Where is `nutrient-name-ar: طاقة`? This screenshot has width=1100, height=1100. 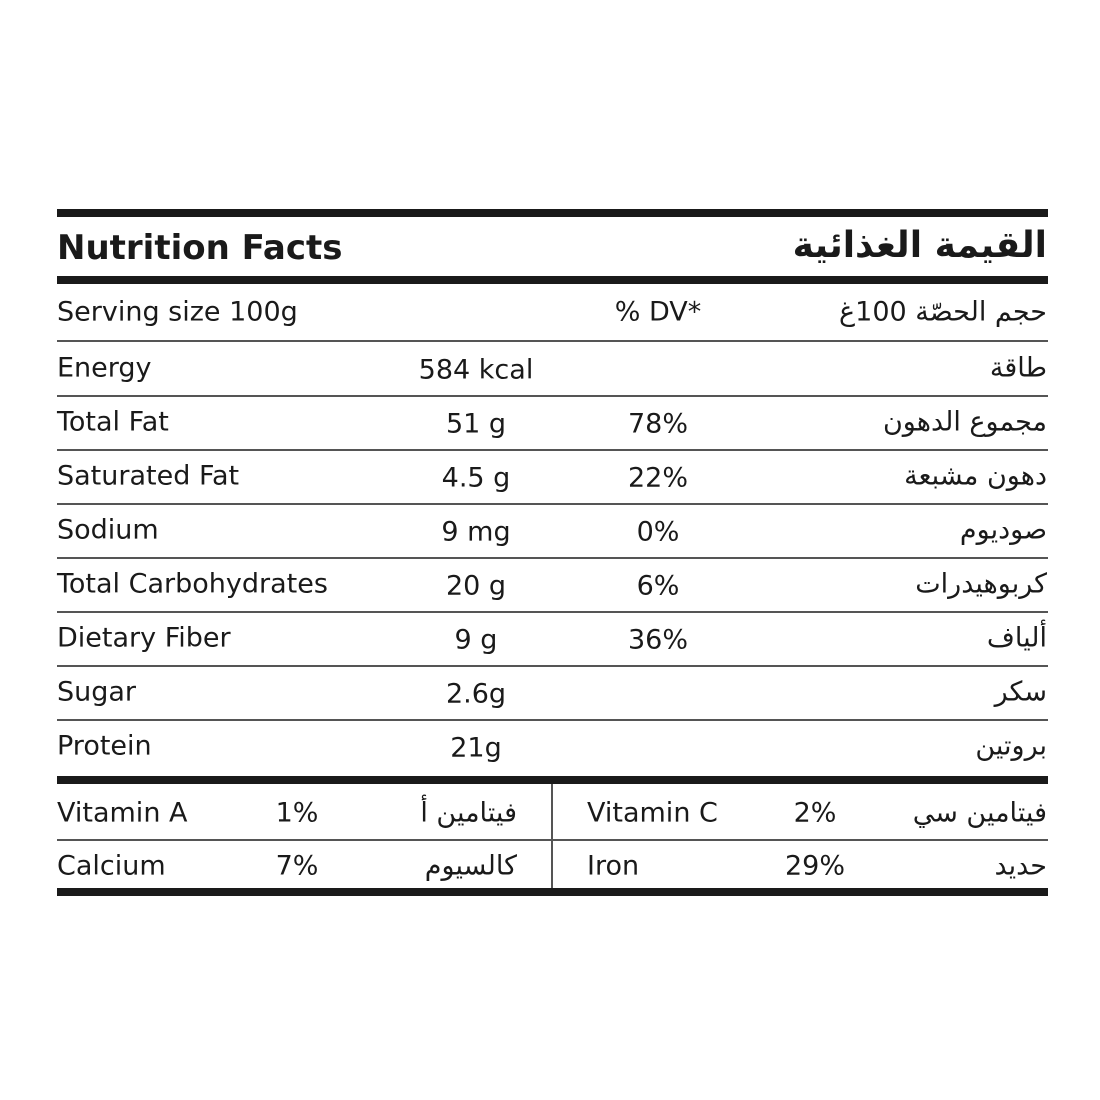 nutrient-name-ar: طاقة is located at coordinates (1018, 368).